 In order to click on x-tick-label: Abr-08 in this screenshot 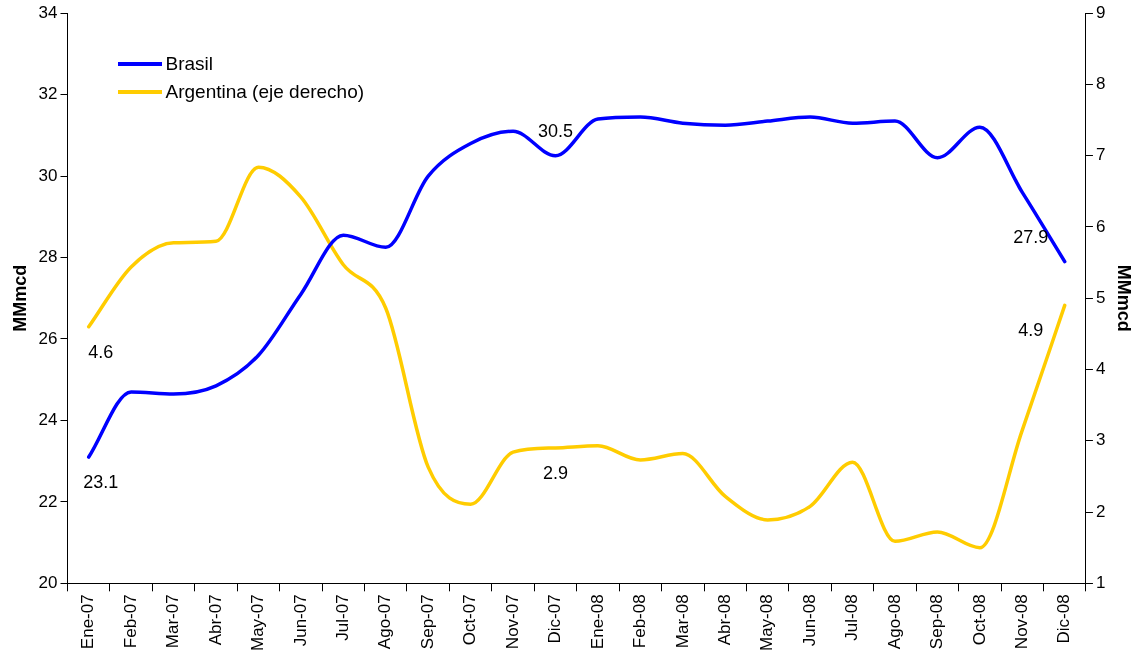, I will do `click(724, 620)`.